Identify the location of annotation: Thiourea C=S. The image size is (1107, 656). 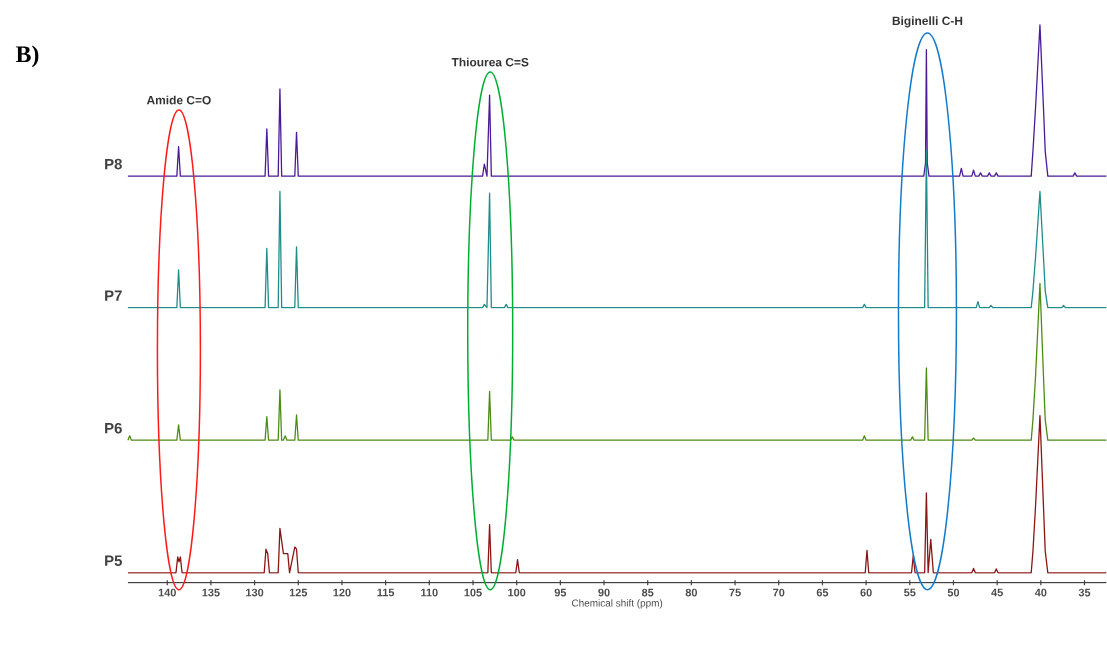
(490, 62).